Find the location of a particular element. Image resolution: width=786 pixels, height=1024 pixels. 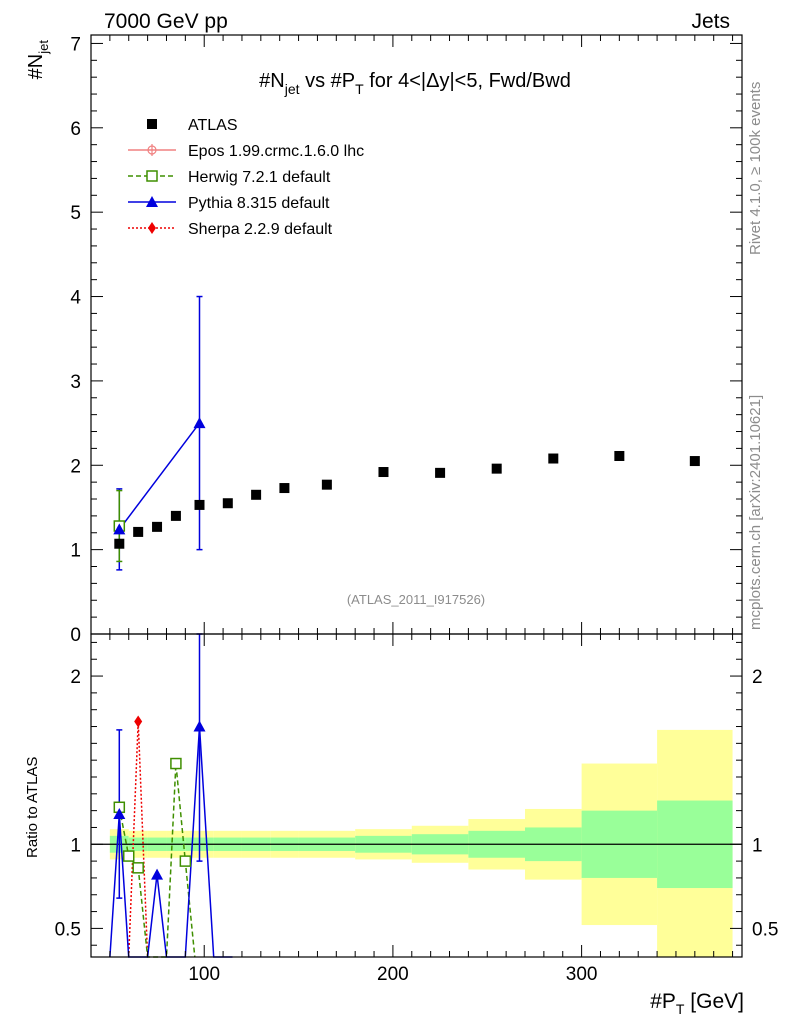

main-mc-curves is located at coordinates (159, 433).